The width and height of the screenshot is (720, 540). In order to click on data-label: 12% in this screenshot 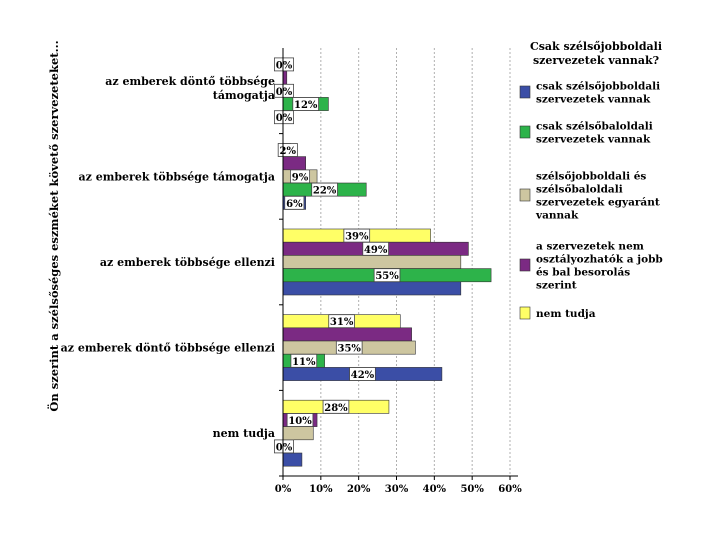, I will do `click(306, 105)`.